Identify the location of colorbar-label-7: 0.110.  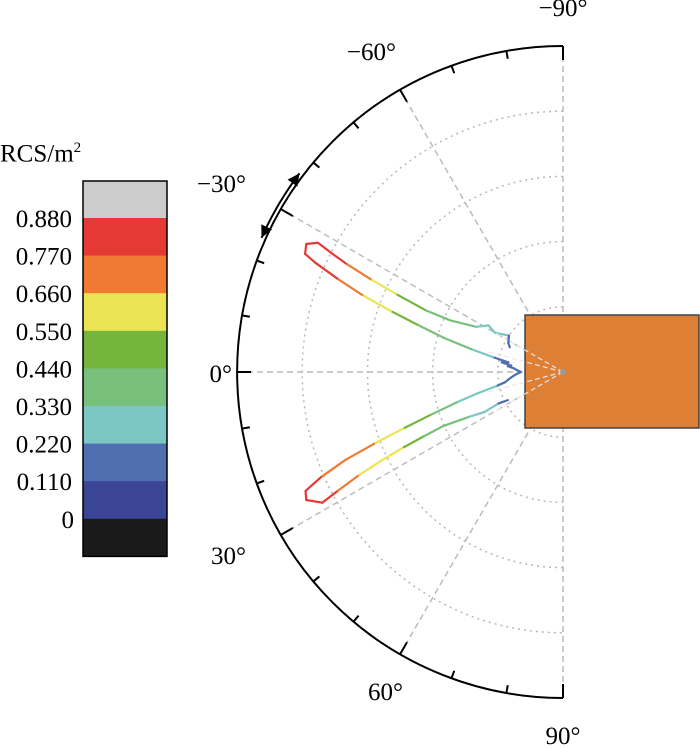
(44, 482).